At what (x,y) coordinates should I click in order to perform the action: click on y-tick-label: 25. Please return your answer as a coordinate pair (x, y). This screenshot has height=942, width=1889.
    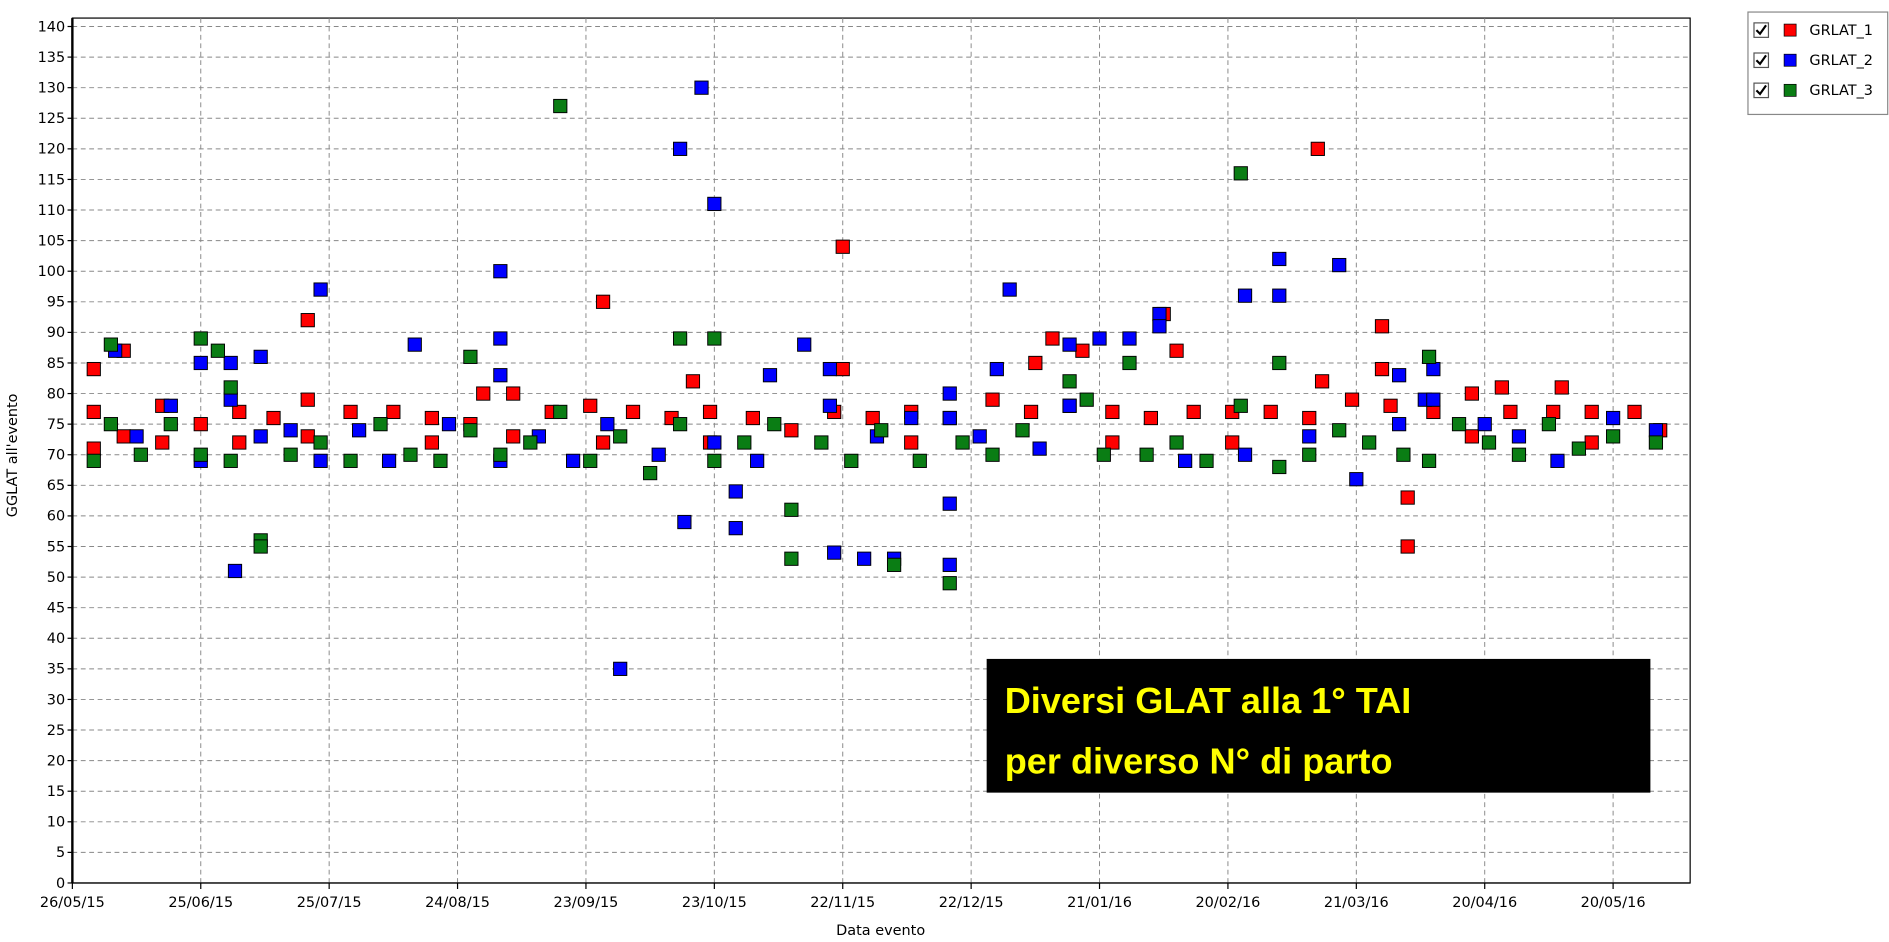
    Looking at the image, I should click on (56, 731).